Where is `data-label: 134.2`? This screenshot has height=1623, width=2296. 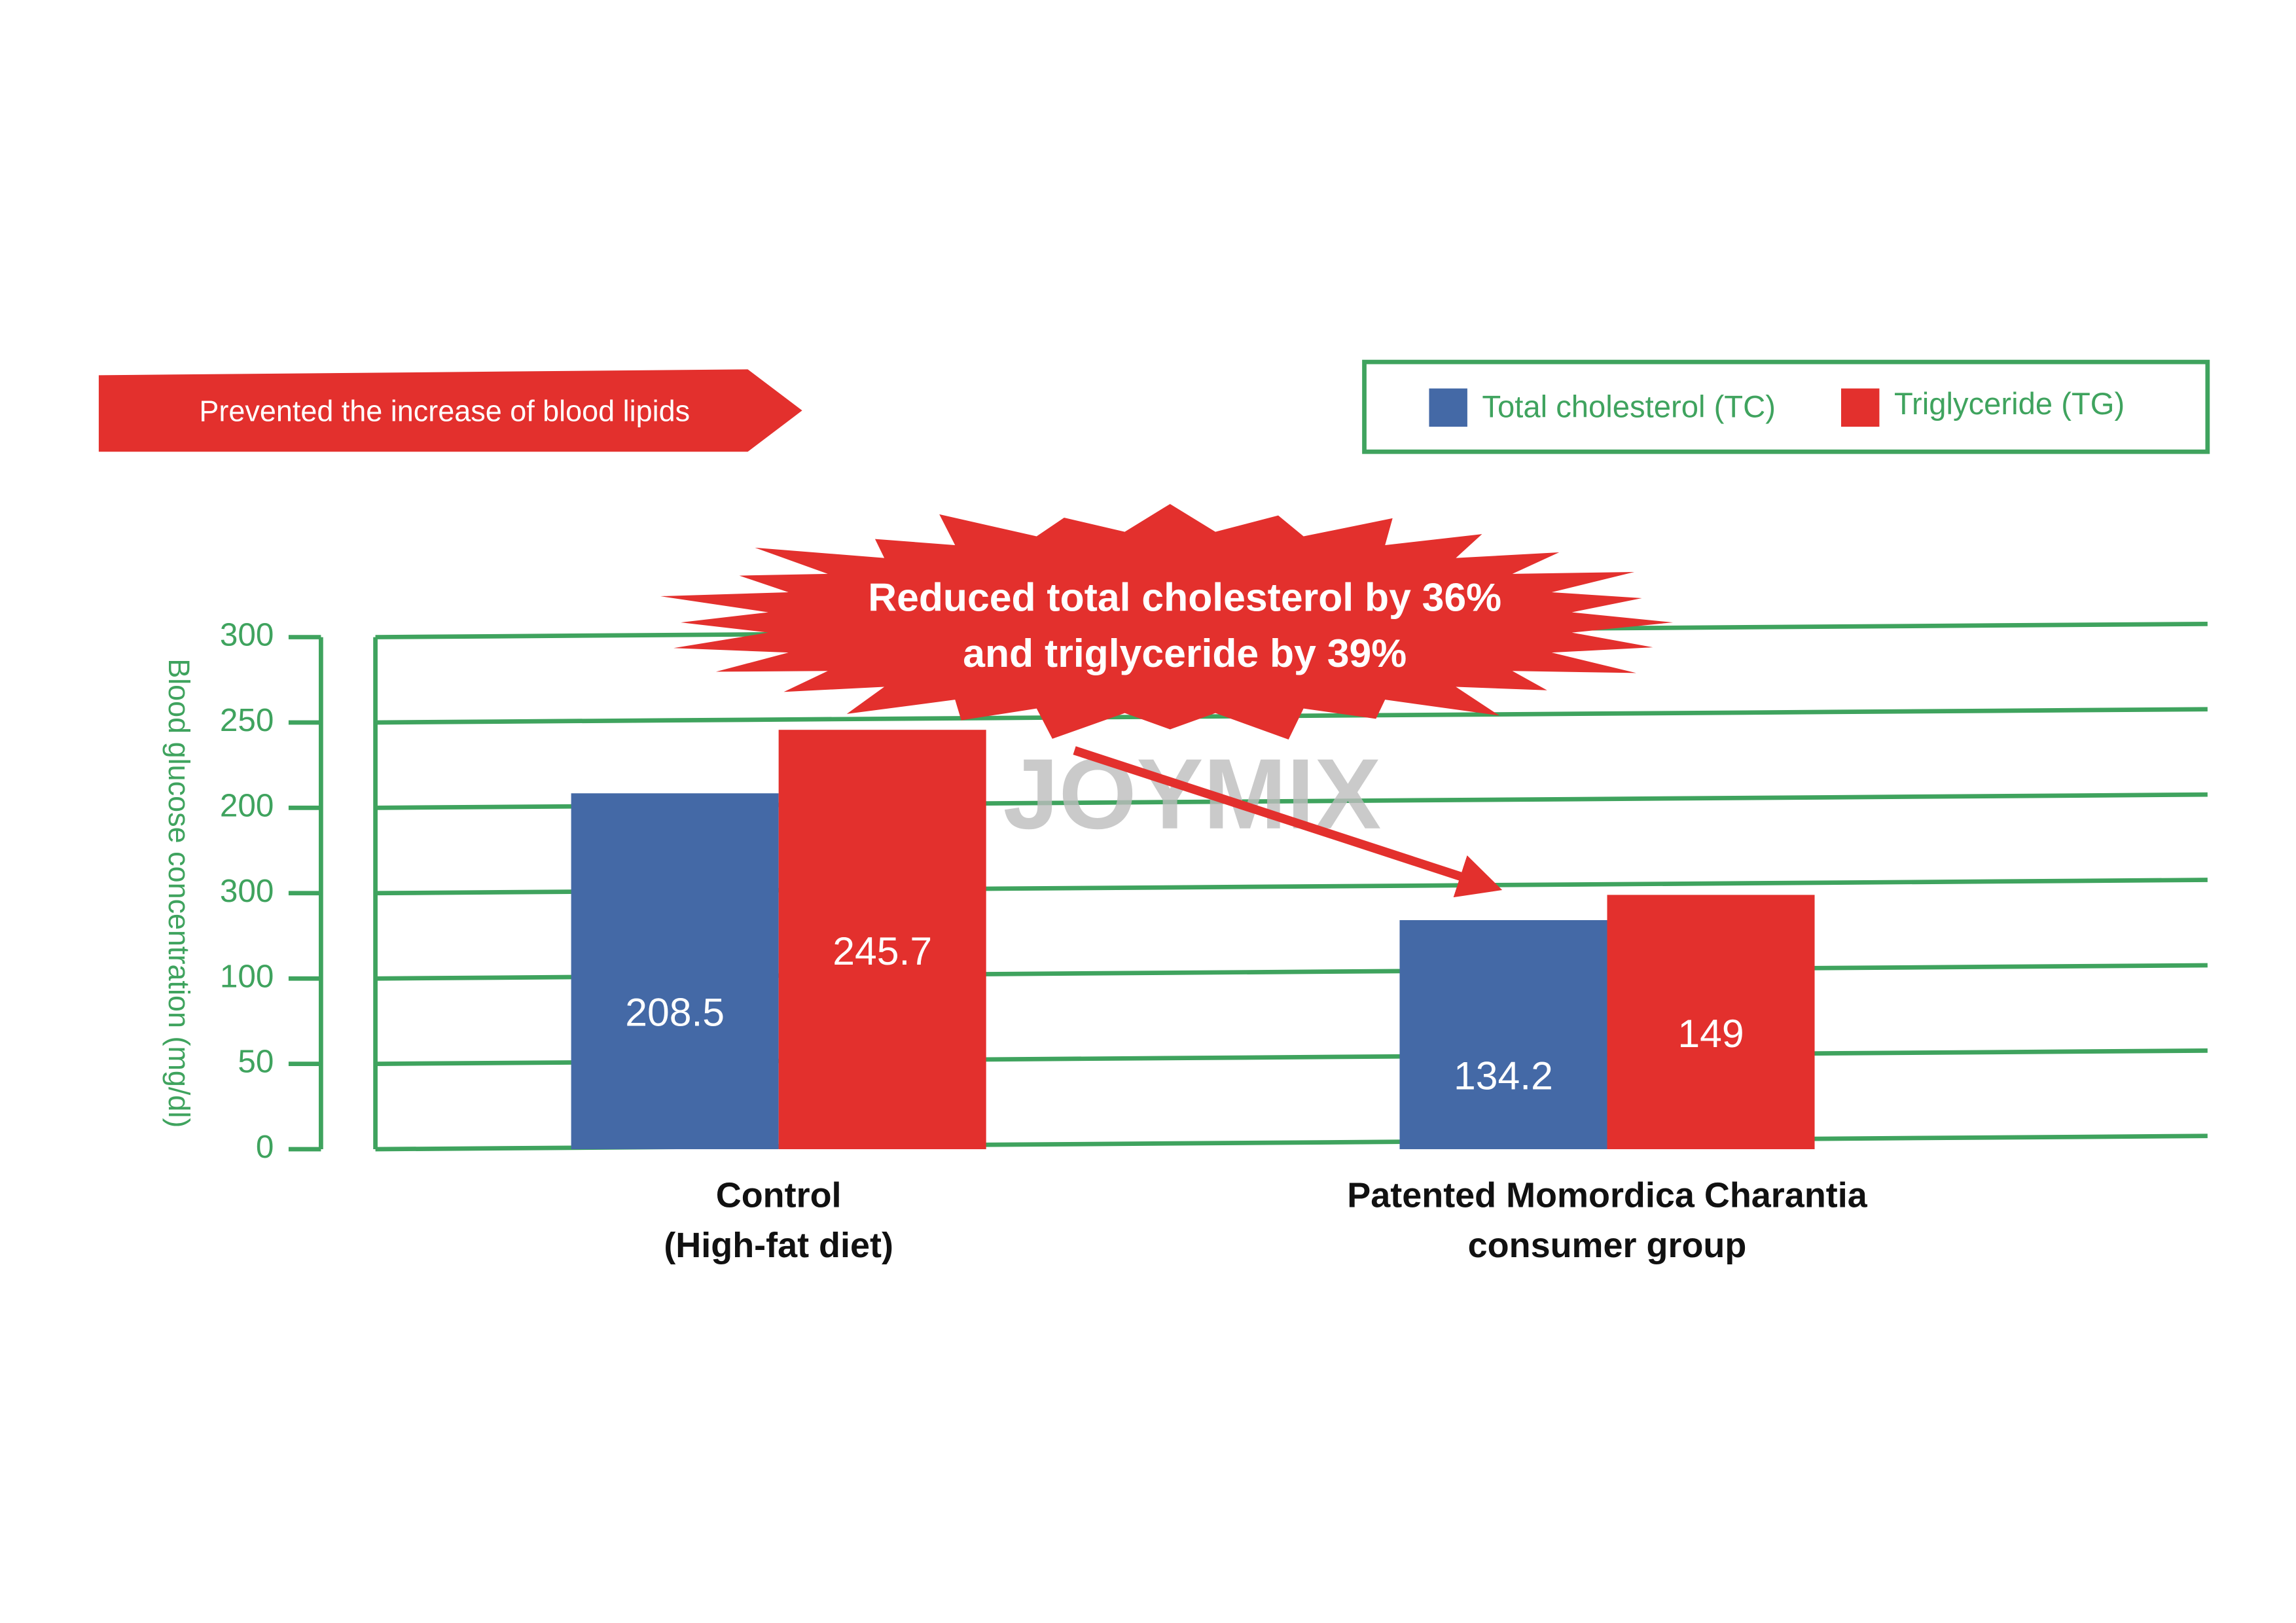
data-label: 134.2 is located at coordinates (1503, 1075).